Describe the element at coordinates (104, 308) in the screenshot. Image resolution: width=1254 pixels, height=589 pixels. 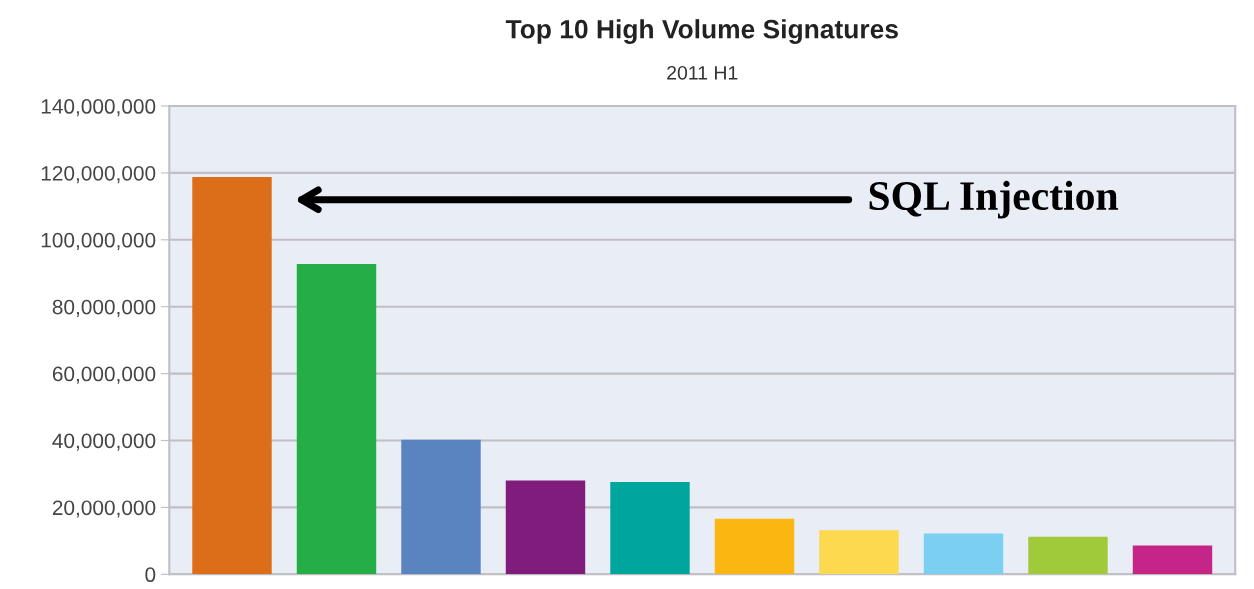
I see `y-tick-label: 80,000,000` at that location.